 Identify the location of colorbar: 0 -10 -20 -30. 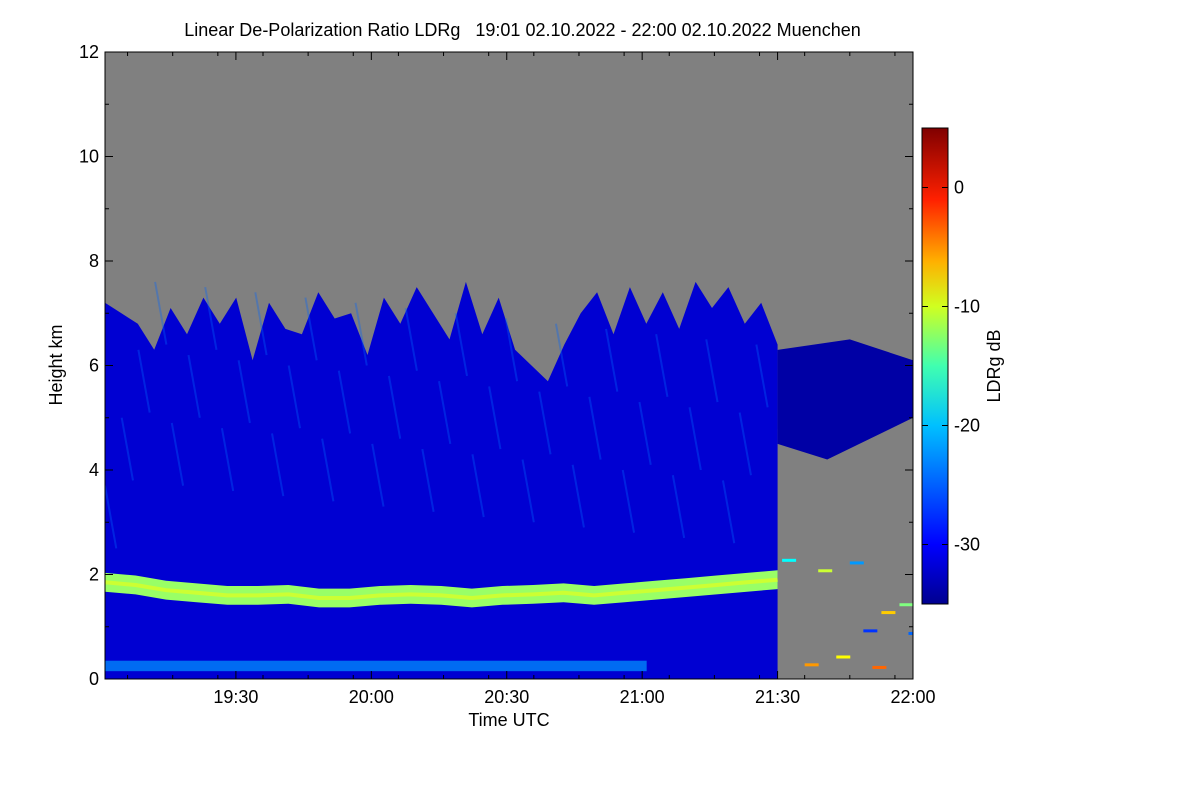
(950, 366).